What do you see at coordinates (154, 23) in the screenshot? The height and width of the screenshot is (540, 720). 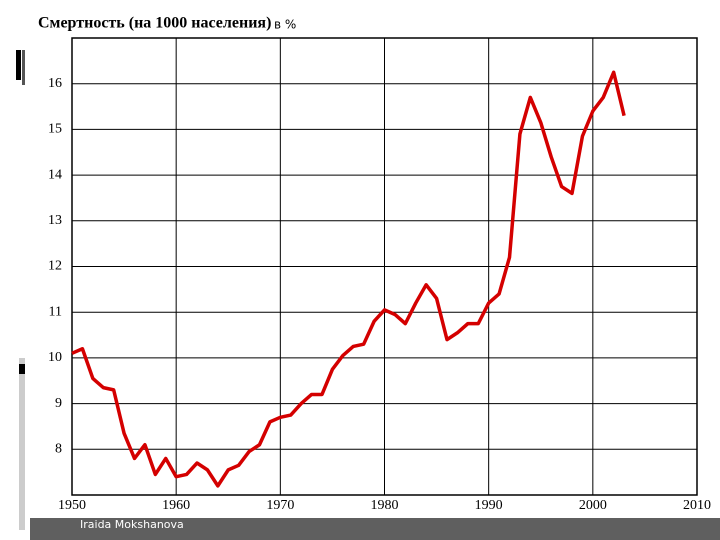 I see `chart-title: Смертность (на 1000 населения)` at bounding box center [154, 23].